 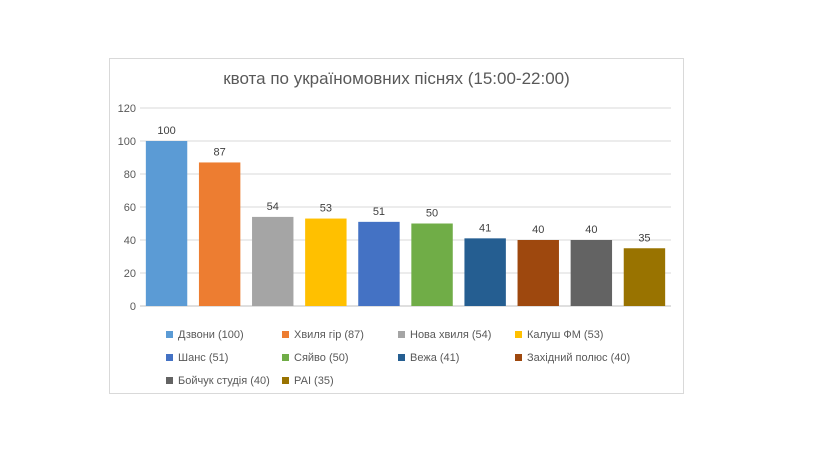 I want to click on legend-item: Вежа (41), so click(x=456, y=358).